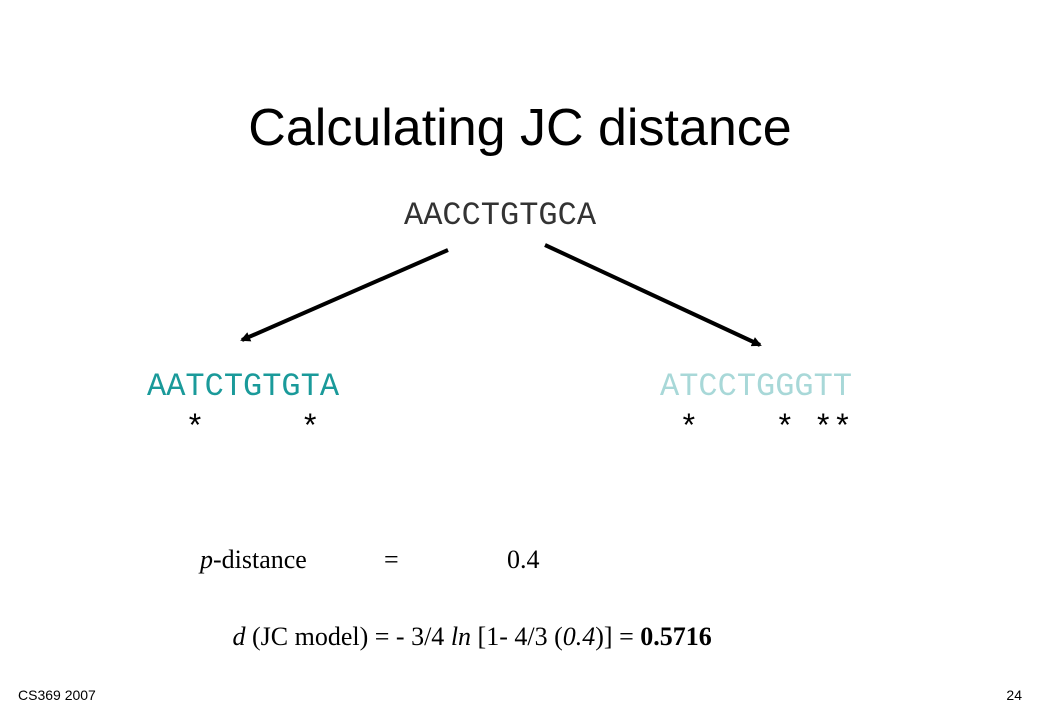 Image resolution: width=1040 pixels, height=720 pixels. What do you see at coordinates (240, 636) in the screenshot?
I see `formula-part: d` at bounding box center [240, 636].